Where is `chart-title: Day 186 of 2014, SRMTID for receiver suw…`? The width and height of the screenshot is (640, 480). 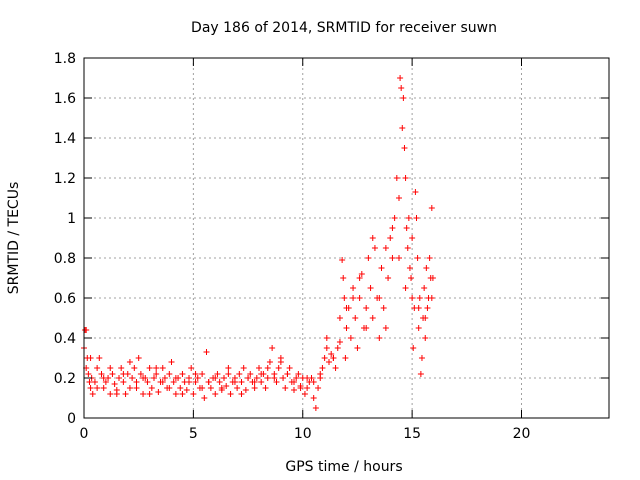 chart-title: Day 186 of 2014, SRMTID for receiver suw… is located at coordinates (344, 28).